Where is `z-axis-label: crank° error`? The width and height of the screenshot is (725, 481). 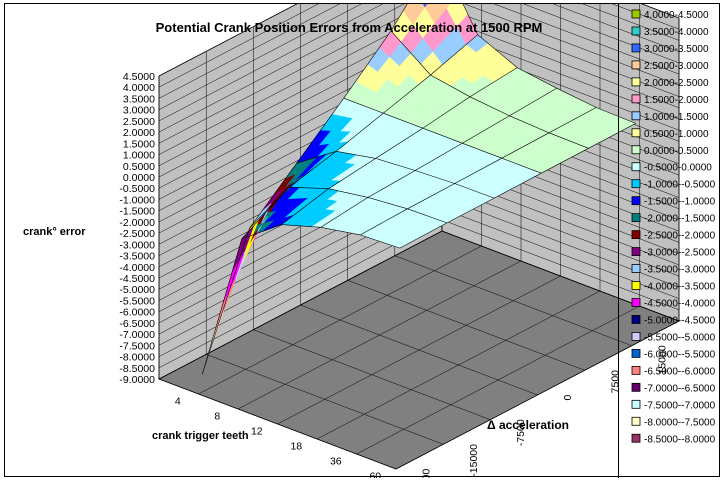
z-axis-label: crank° error is located at coordinates (54, 232).